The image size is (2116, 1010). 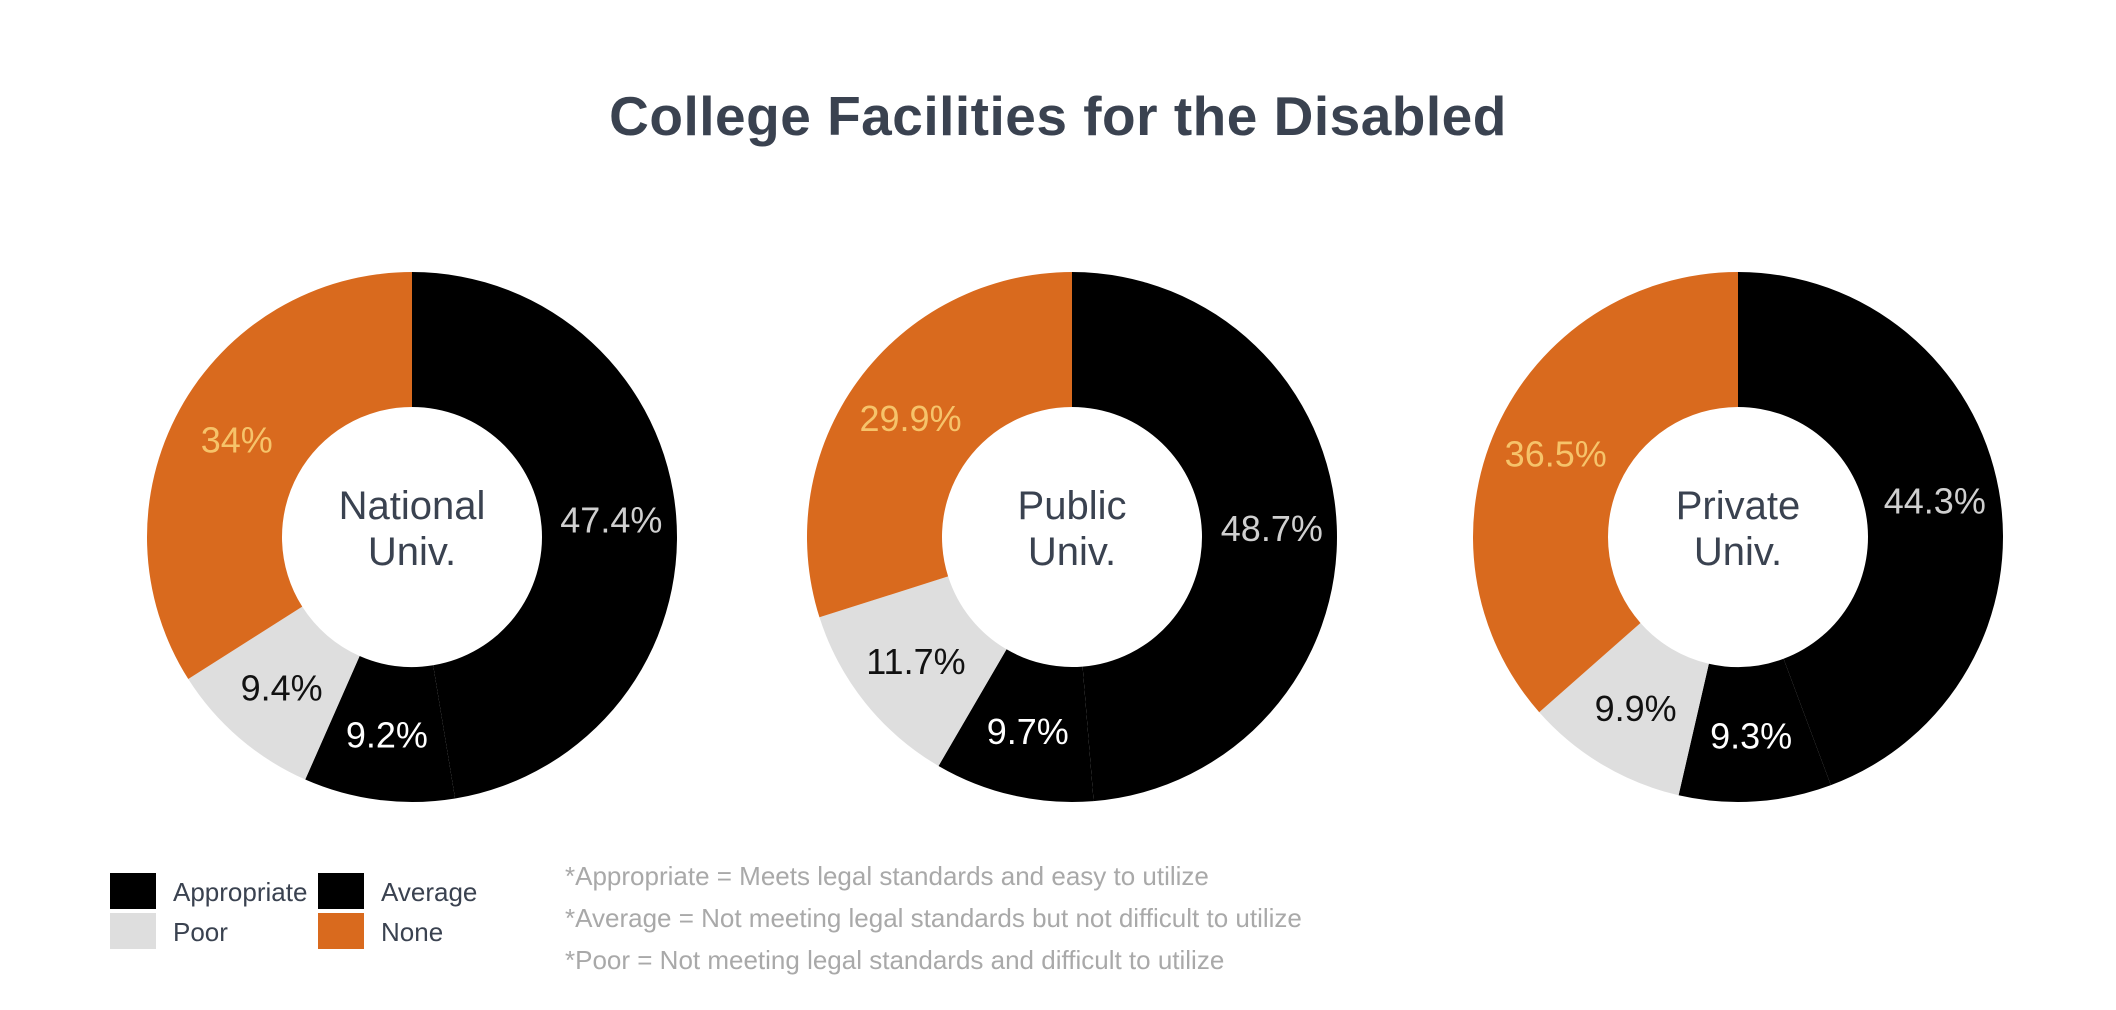 I want to click on legend-label-poor: Poor, so click(x=200, y=932).